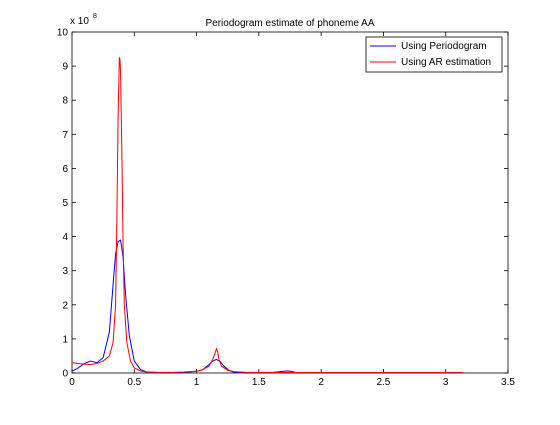  What do you see at coordinates (79, 21) in the screenshot?
I see `y-exponent-label: x 10` at bounding box center [79, 21].